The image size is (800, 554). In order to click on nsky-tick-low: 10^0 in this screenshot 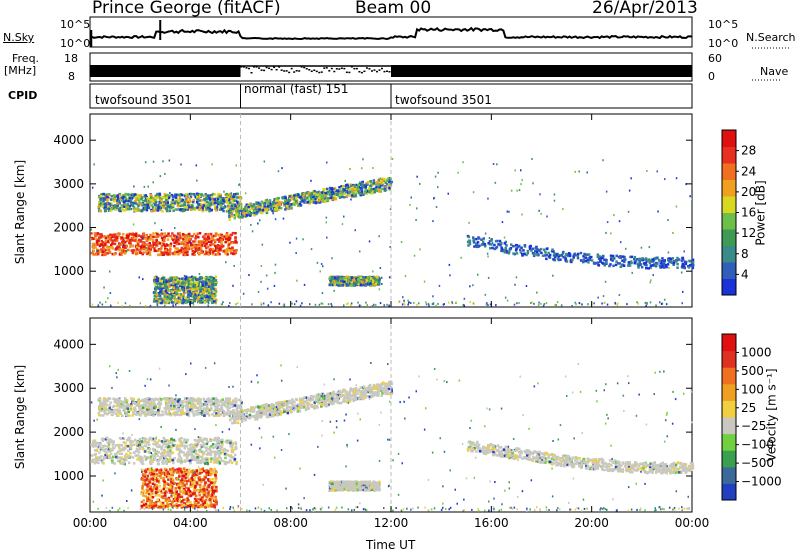, I will do `click(75, 43)`.